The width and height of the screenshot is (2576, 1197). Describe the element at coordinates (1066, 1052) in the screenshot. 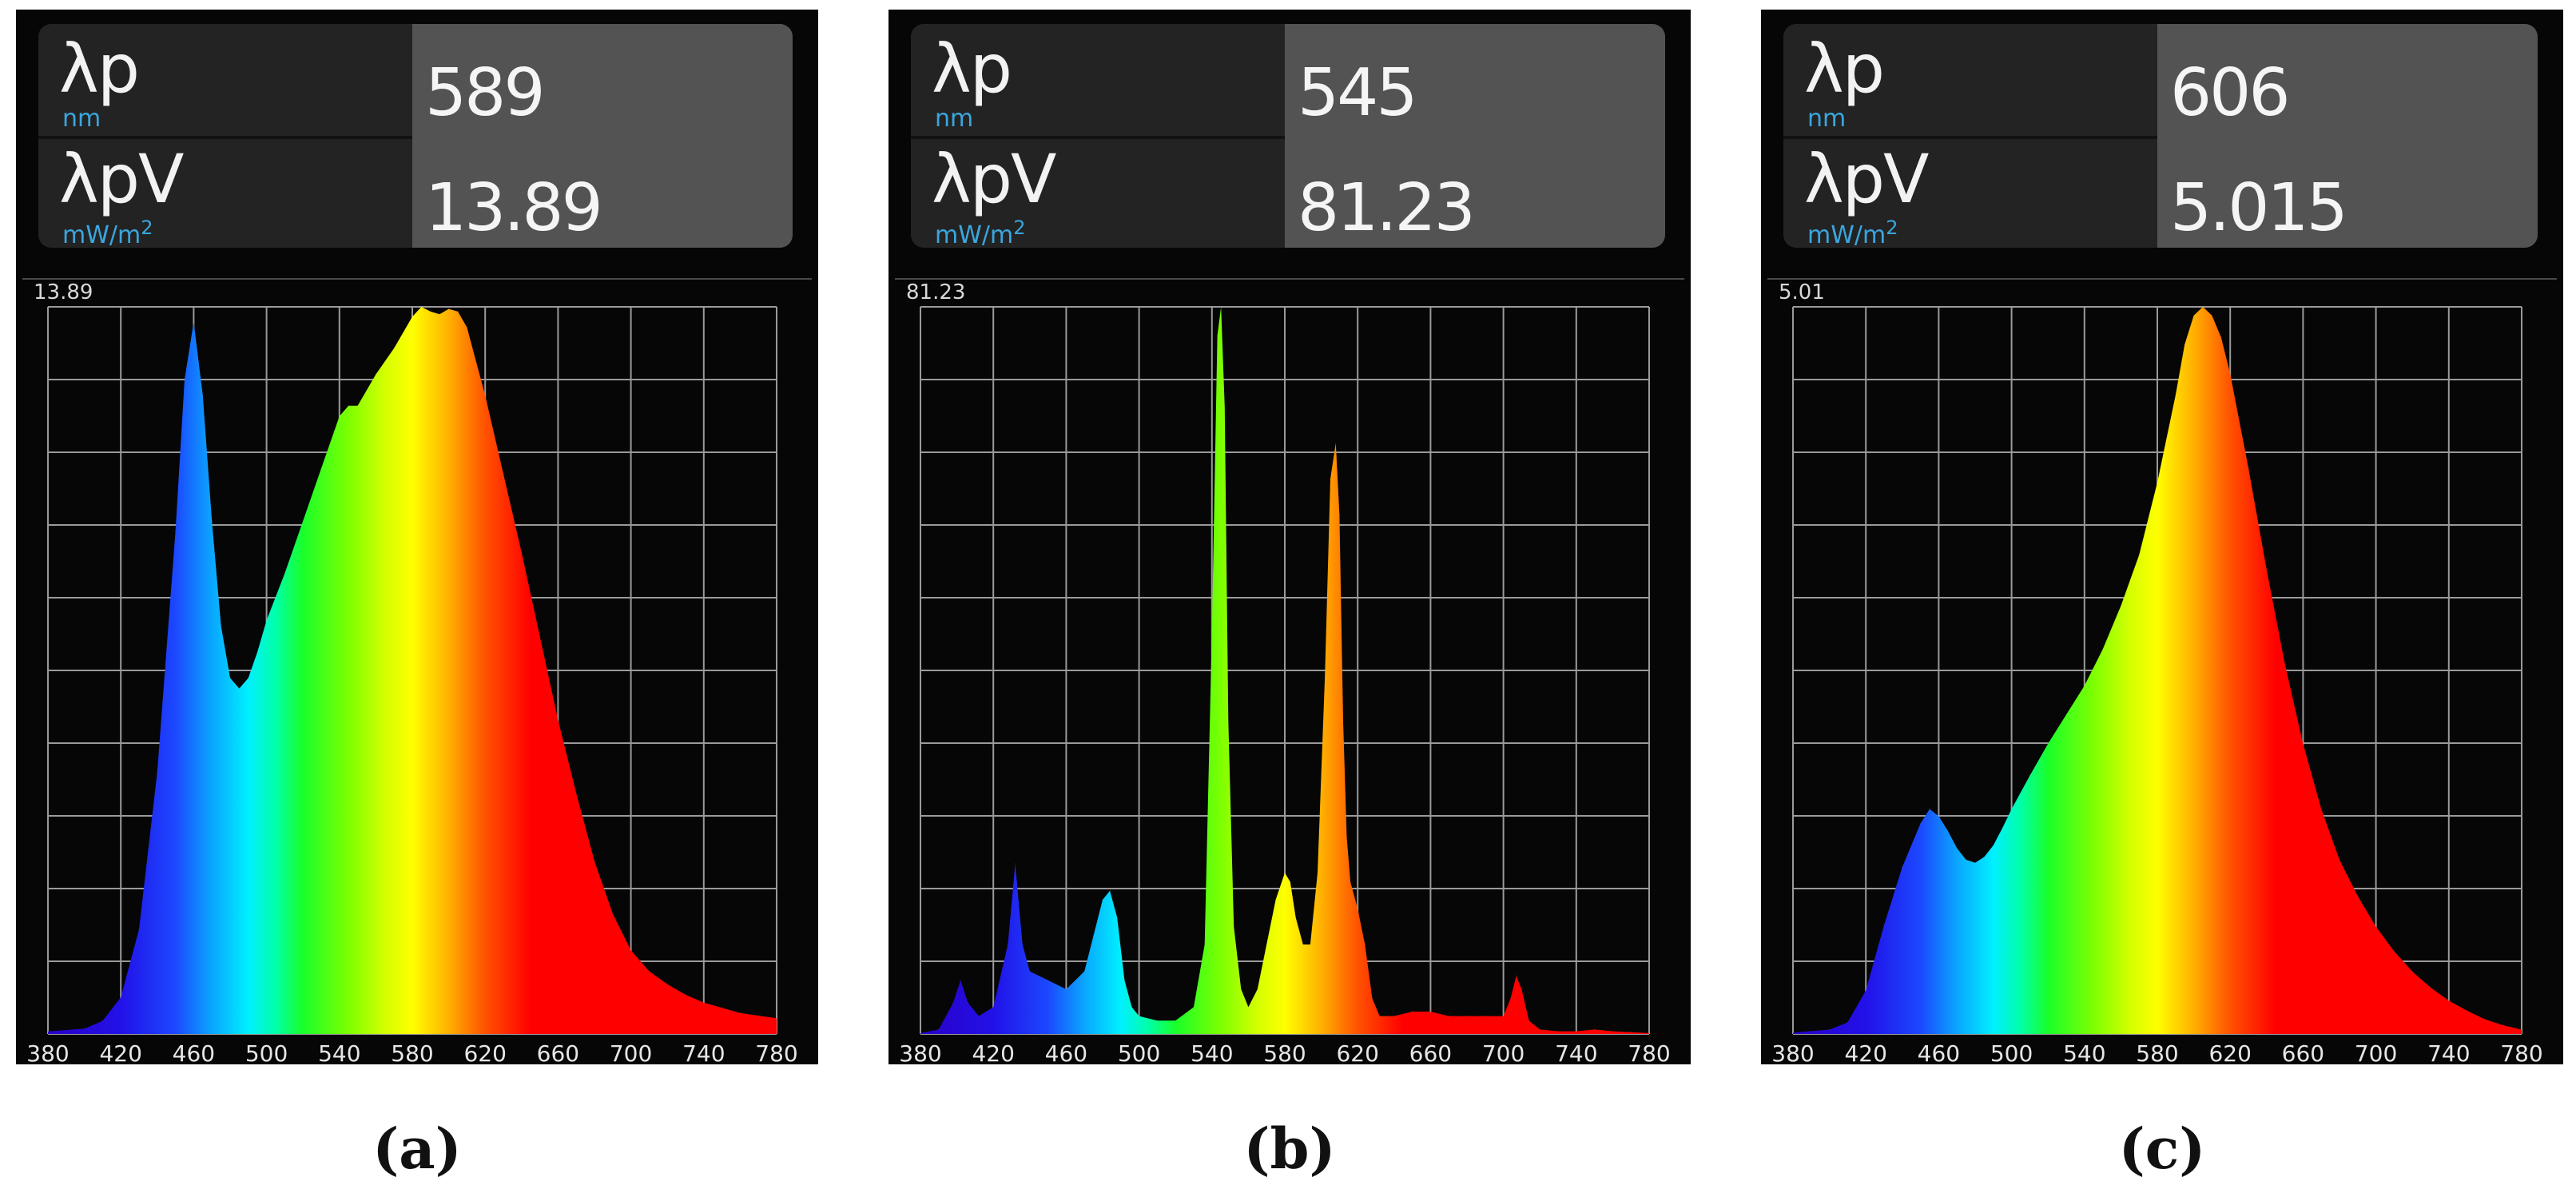

I see `x-tick-label: 460` at that location.